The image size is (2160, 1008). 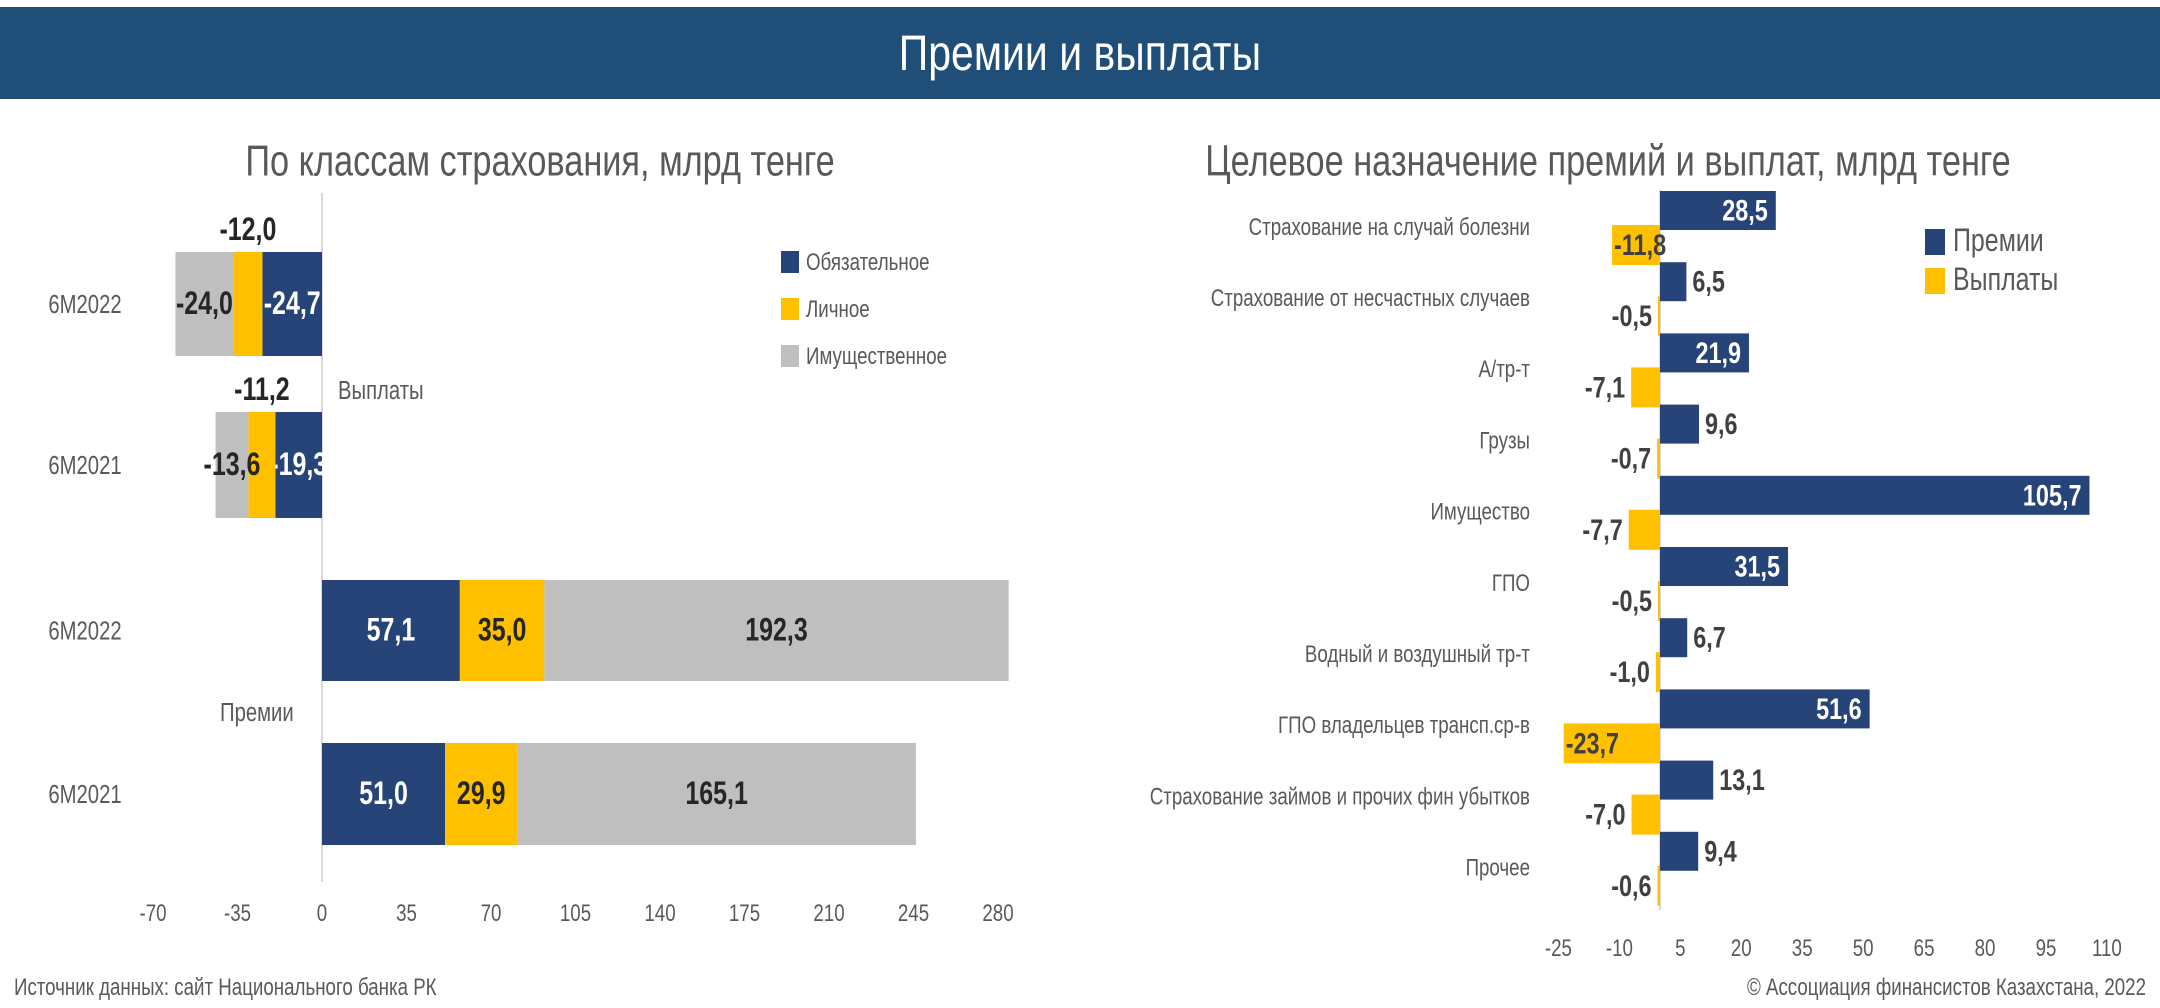 I want to click on payout-label: -11,8, so click(x=1640, y=244).